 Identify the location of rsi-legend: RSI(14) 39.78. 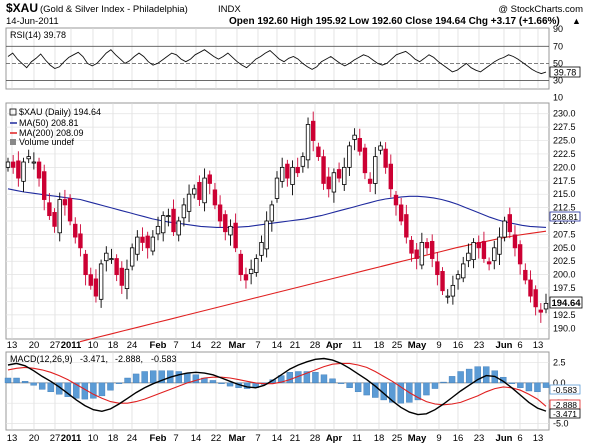
(38, 35).